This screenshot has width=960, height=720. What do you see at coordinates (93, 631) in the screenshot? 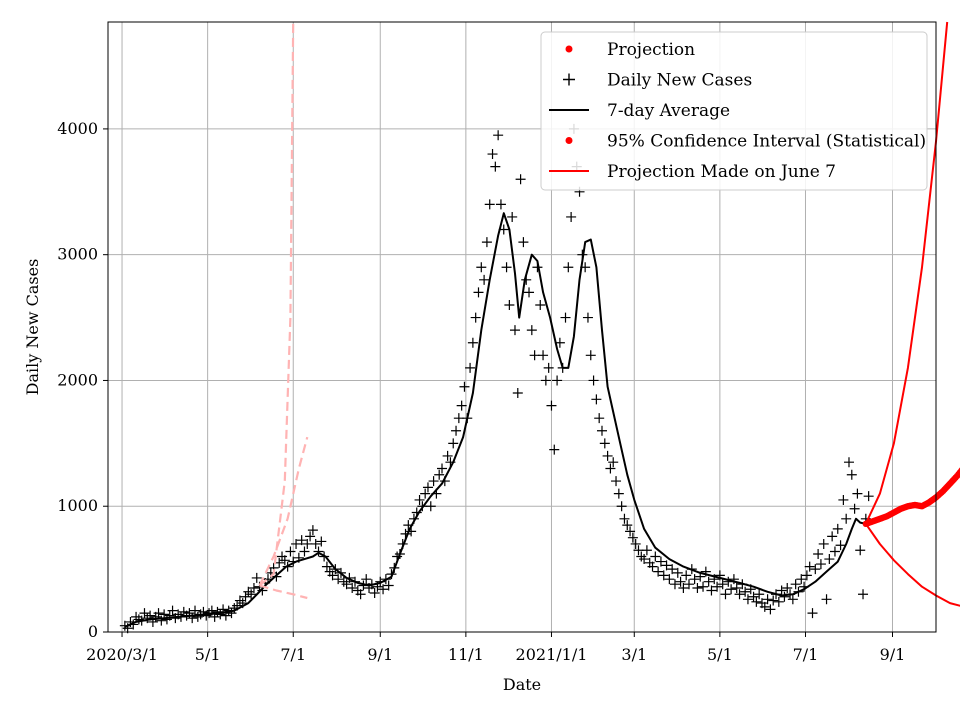
I see `y-tick-label-0: 0` at bounding box center [93, 631].